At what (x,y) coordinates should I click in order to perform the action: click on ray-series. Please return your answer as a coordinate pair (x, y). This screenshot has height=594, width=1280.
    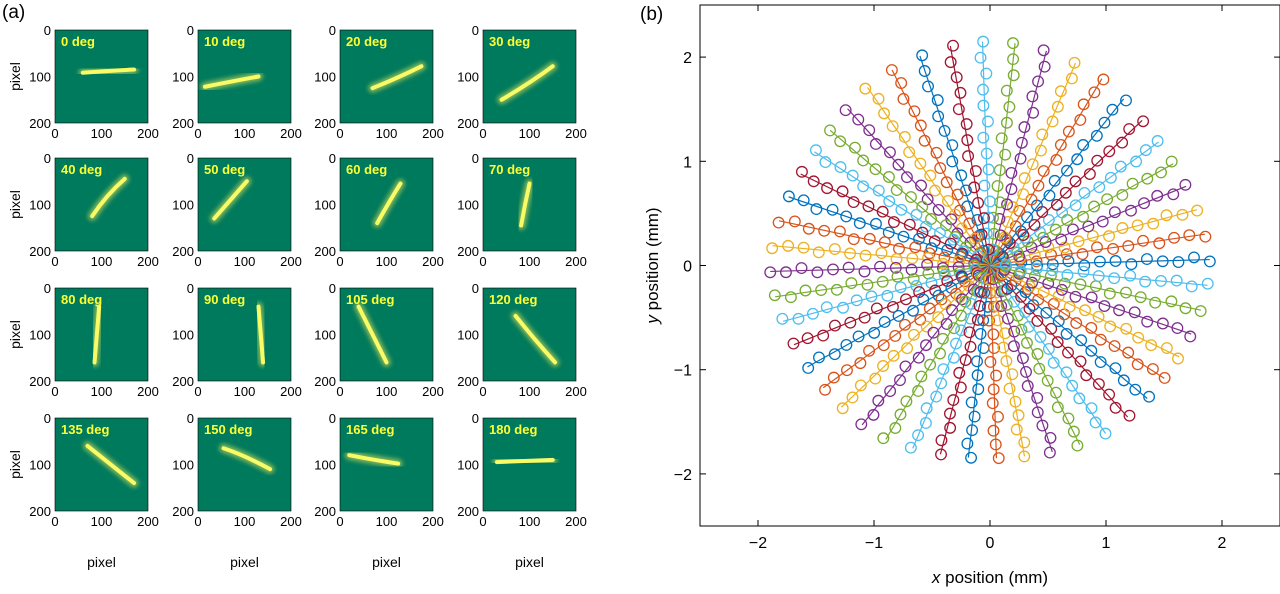
    Looking at the image, I should click on (913, 340).